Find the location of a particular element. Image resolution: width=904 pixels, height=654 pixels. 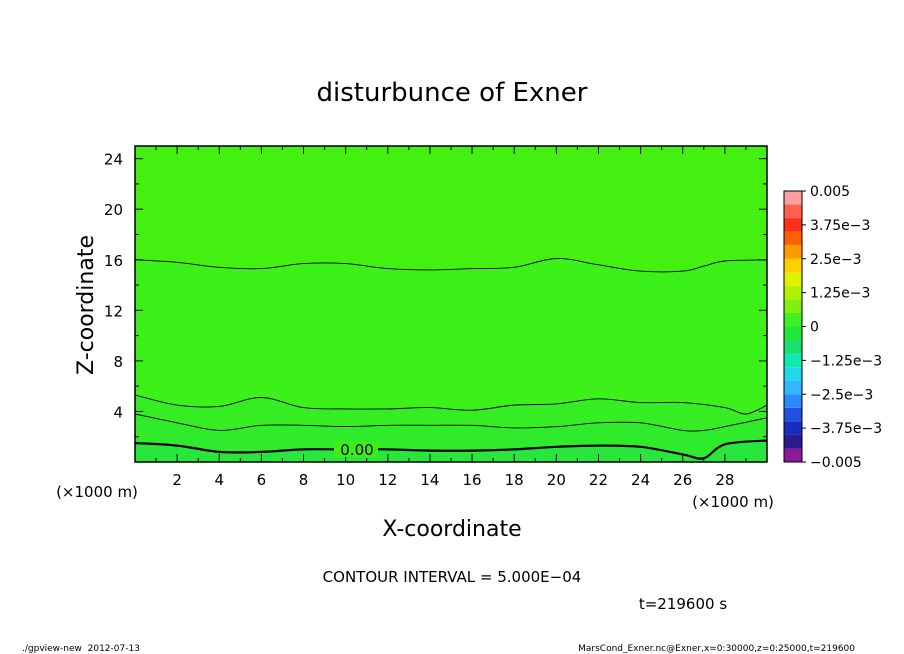

y-tick-label: 12 is located at coordinates (113, 311).